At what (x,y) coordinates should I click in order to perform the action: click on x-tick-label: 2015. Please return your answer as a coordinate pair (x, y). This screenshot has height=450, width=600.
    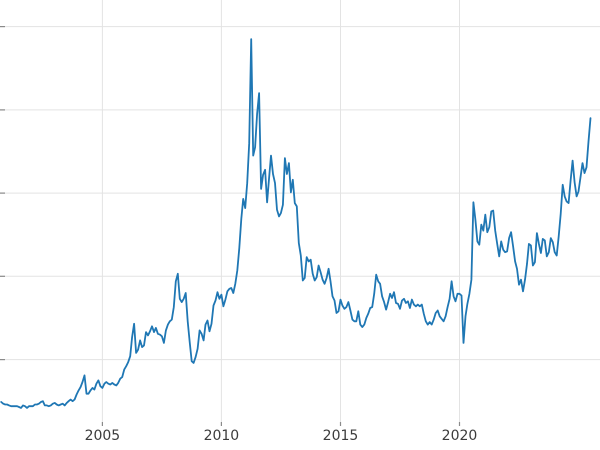
    Looking at the image, I should click on (341, 436).